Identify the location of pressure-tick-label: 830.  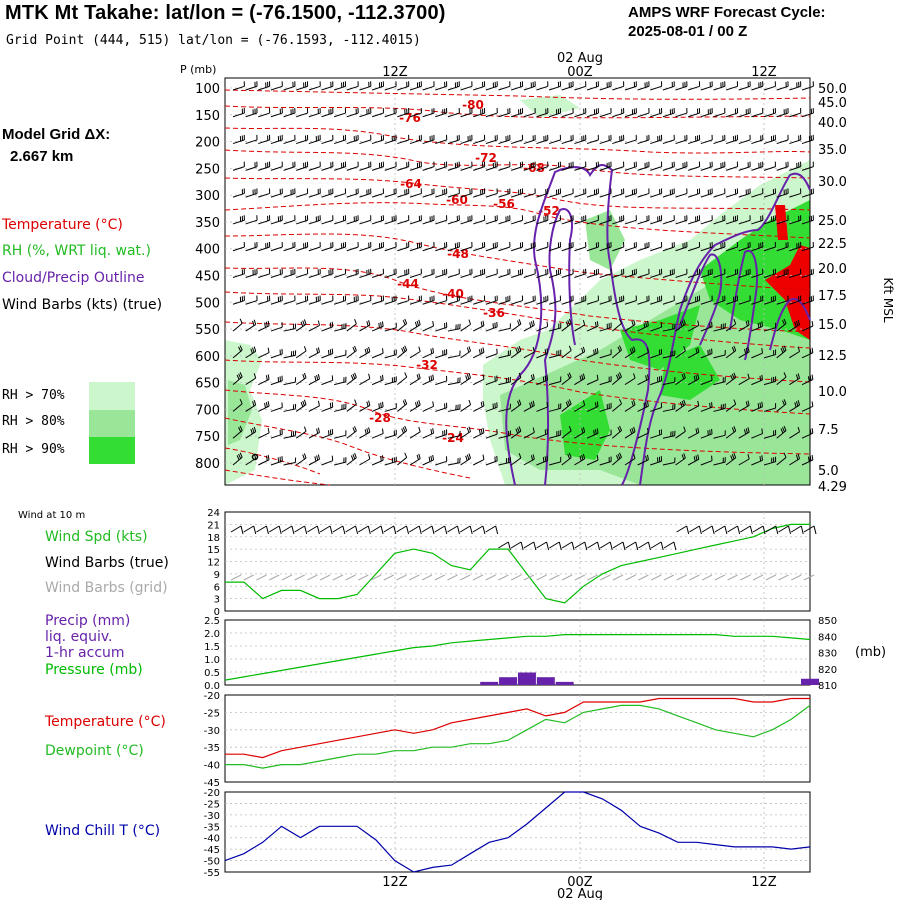
(827, 654).